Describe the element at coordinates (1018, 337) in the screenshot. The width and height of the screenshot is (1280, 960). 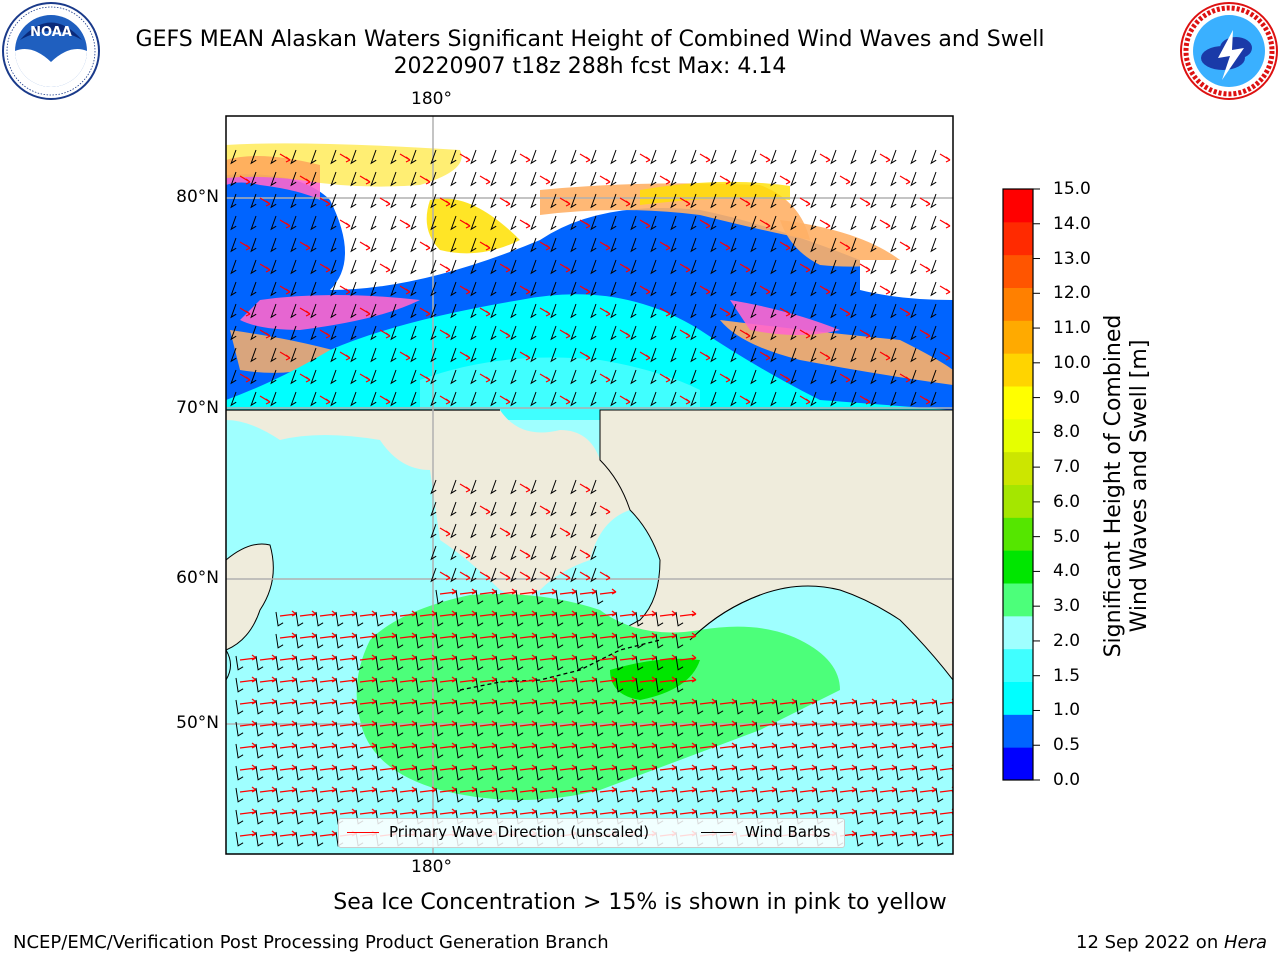
I see `colorbar-segment` at that location.